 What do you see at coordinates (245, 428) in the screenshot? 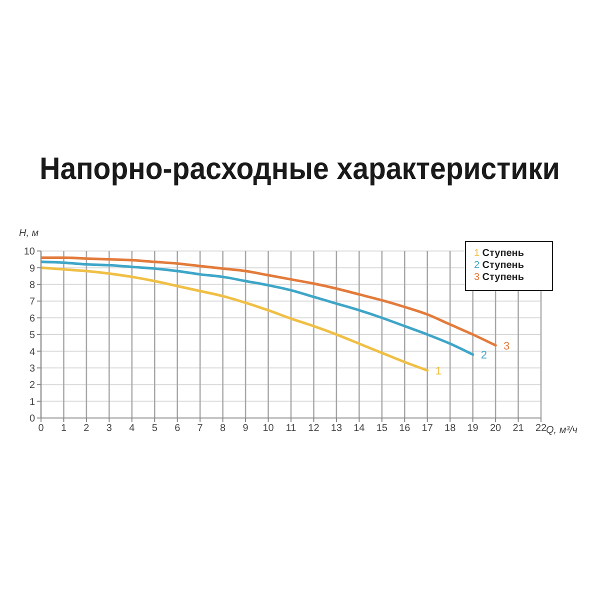
I see `x-tick-label: 9` at bounding box center [245, 428].